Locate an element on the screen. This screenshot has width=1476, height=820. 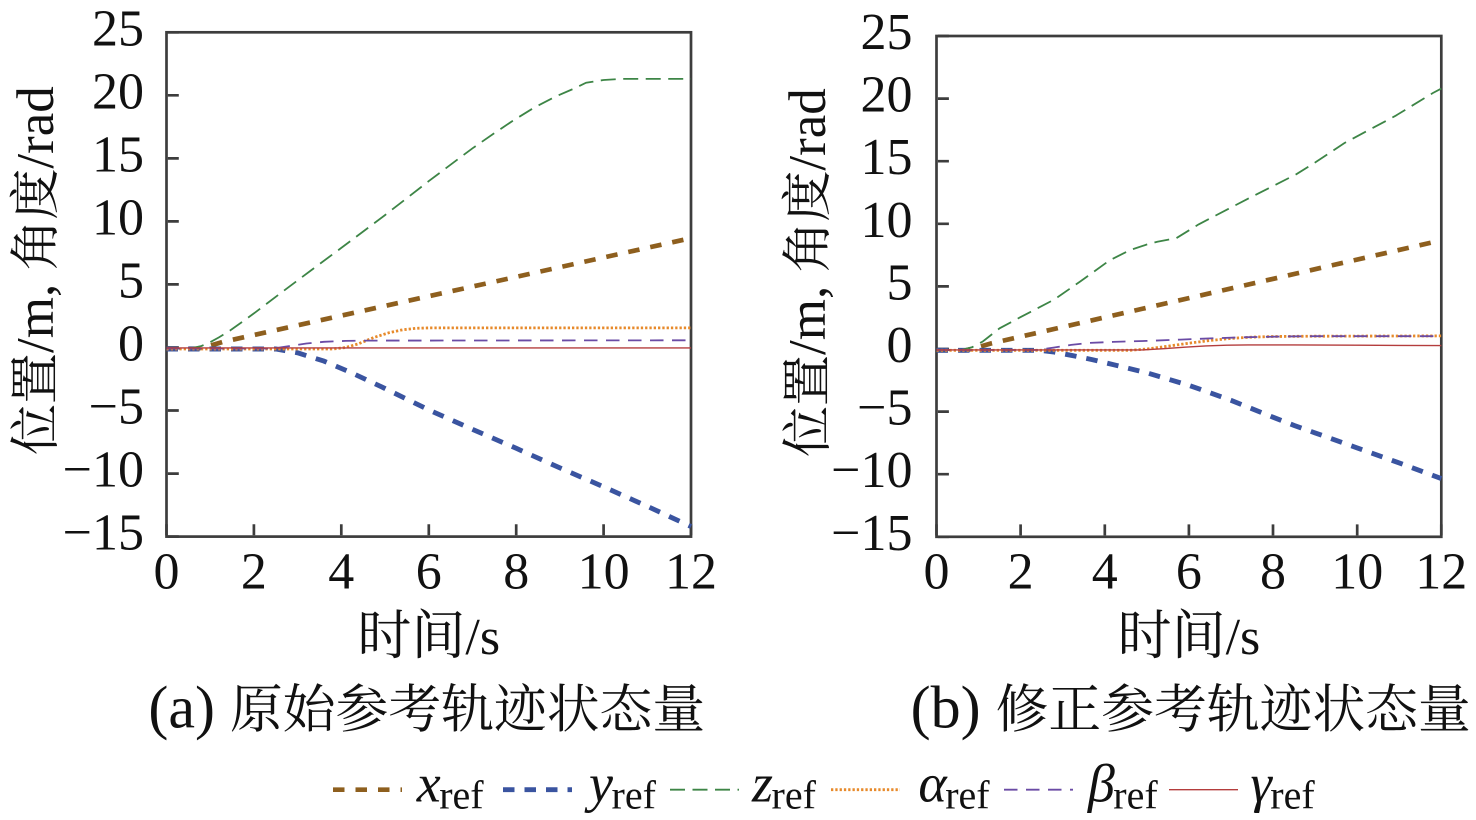
svg-text: y is located at coordinates (598, 784).